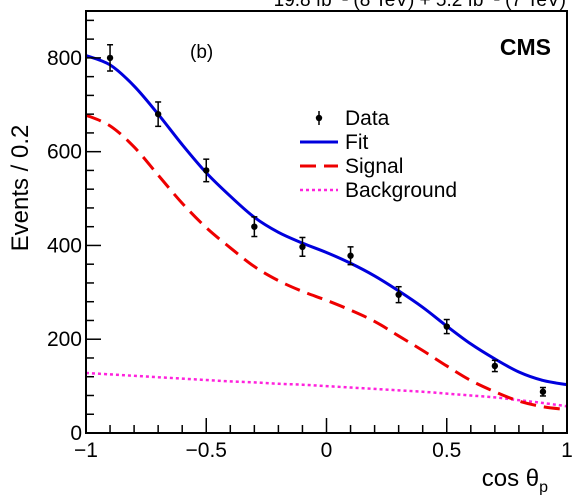  What do you see at coordinates (334, 142) in the screenshot?
I see `legend-item-fit: Fit` at bounding box center [334, 142].